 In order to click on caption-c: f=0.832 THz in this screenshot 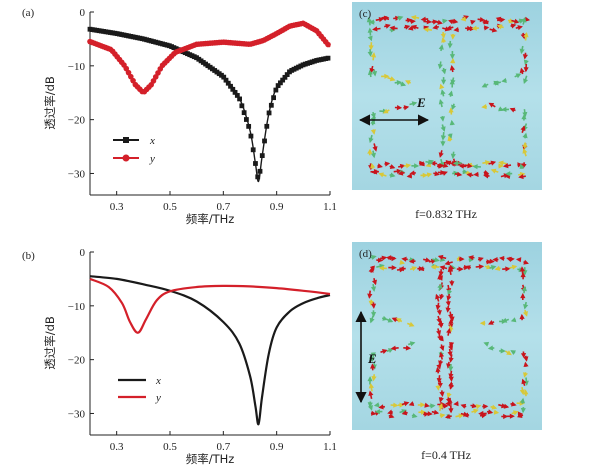, I will do `click(446, 214)`.